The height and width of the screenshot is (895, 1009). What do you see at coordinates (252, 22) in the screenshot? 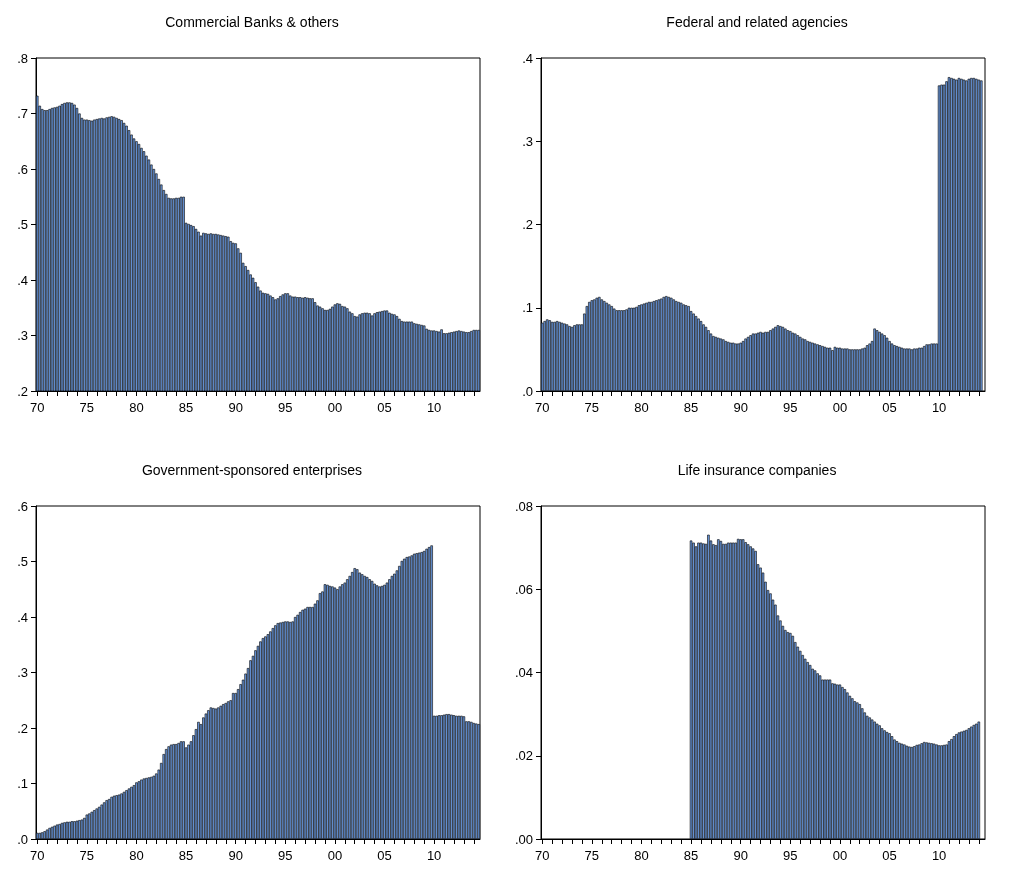
I see `chart-title: Commercial Banks & others` at bounding box center [252, 22].